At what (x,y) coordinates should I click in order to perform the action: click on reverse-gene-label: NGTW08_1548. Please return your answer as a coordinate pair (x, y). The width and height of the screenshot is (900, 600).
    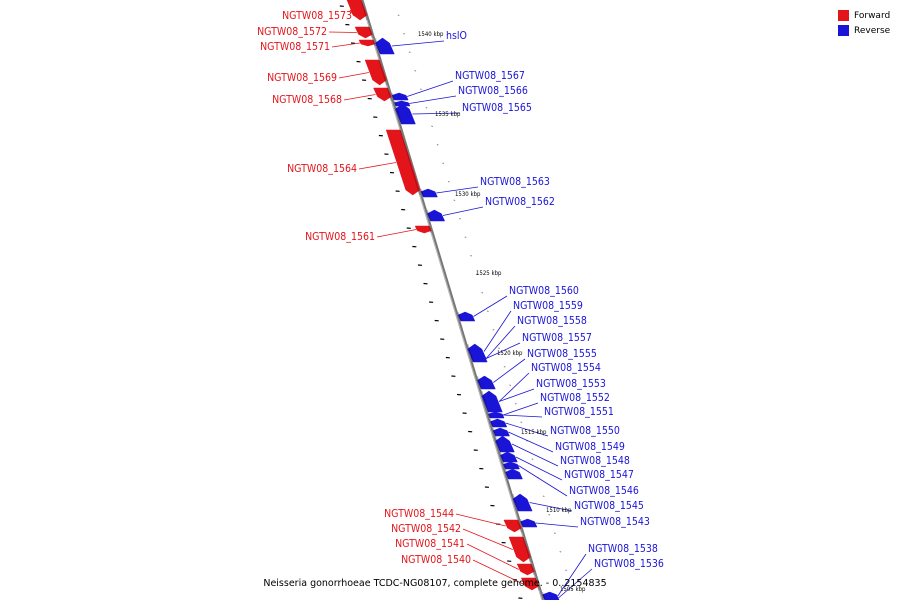
    Looking at the image, I should click on (595, 461).